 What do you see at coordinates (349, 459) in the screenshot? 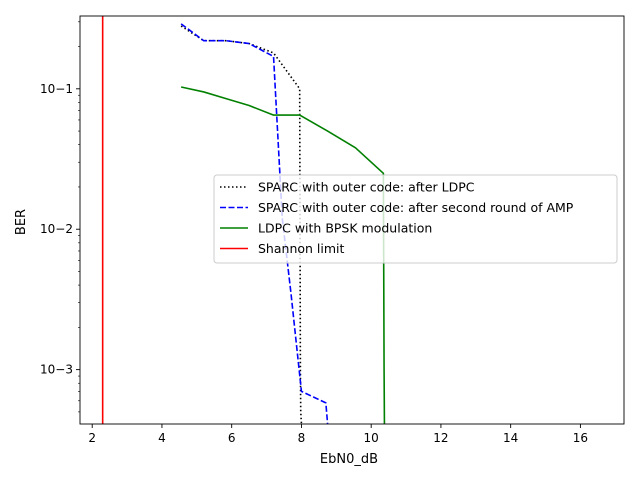
I see `x-axis-label: EbN0_dB` at bounding box center [349, 459].